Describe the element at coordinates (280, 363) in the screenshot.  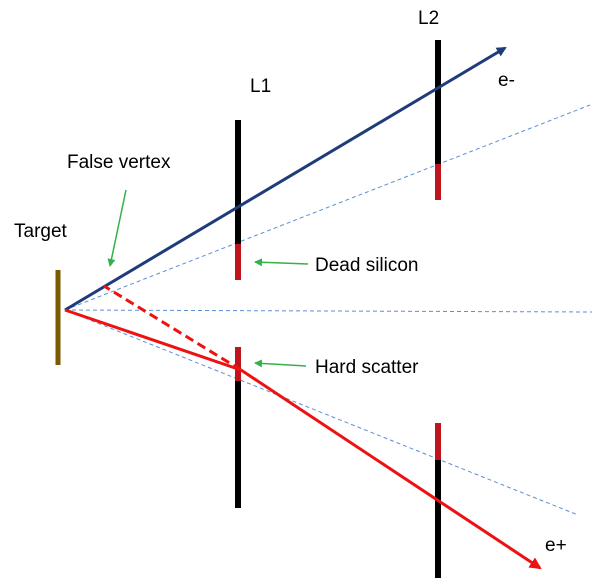
I see `hard-scatter-arrow` at that location.